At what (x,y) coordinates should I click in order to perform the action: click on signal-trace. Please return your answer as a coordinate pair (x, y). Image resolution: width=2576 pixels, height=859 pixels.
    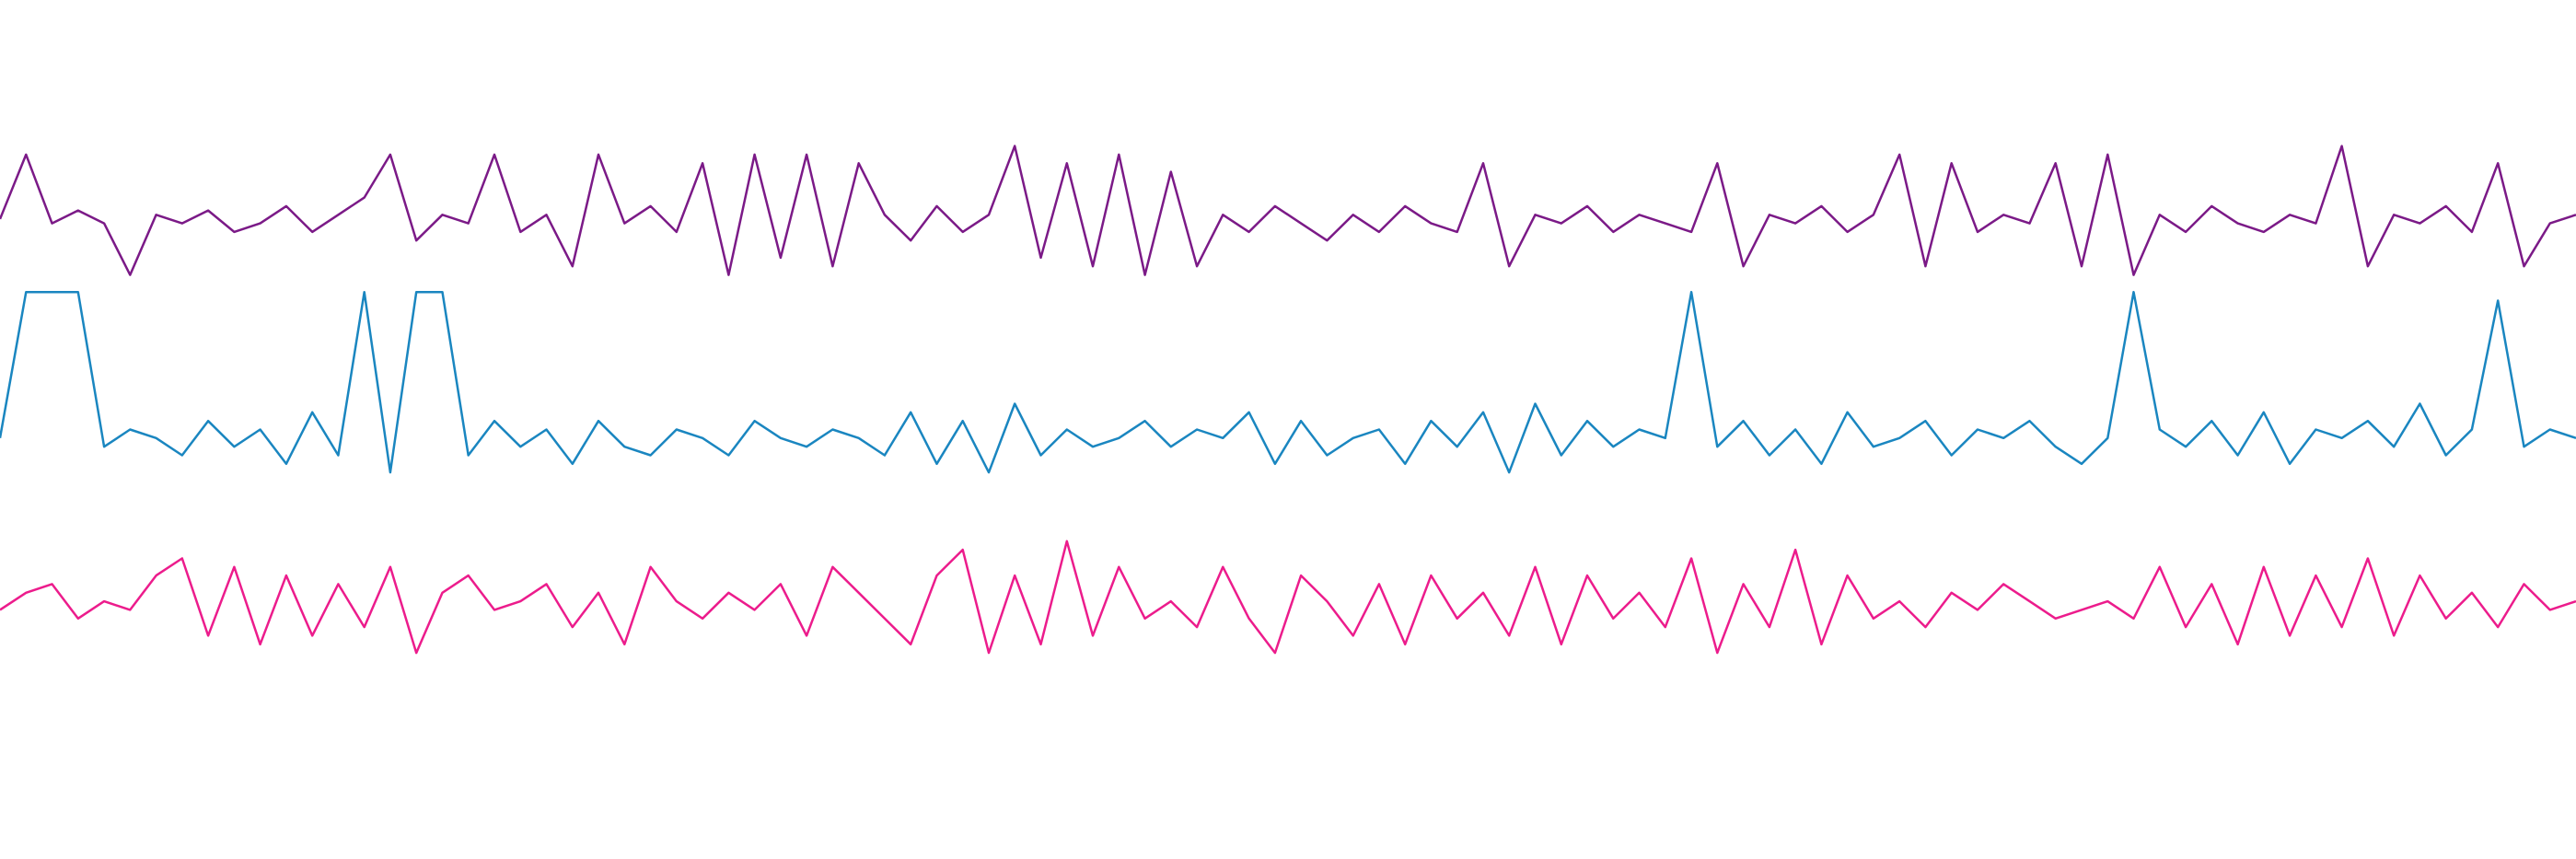
    Looking at the image, I should click on (1288, 597).